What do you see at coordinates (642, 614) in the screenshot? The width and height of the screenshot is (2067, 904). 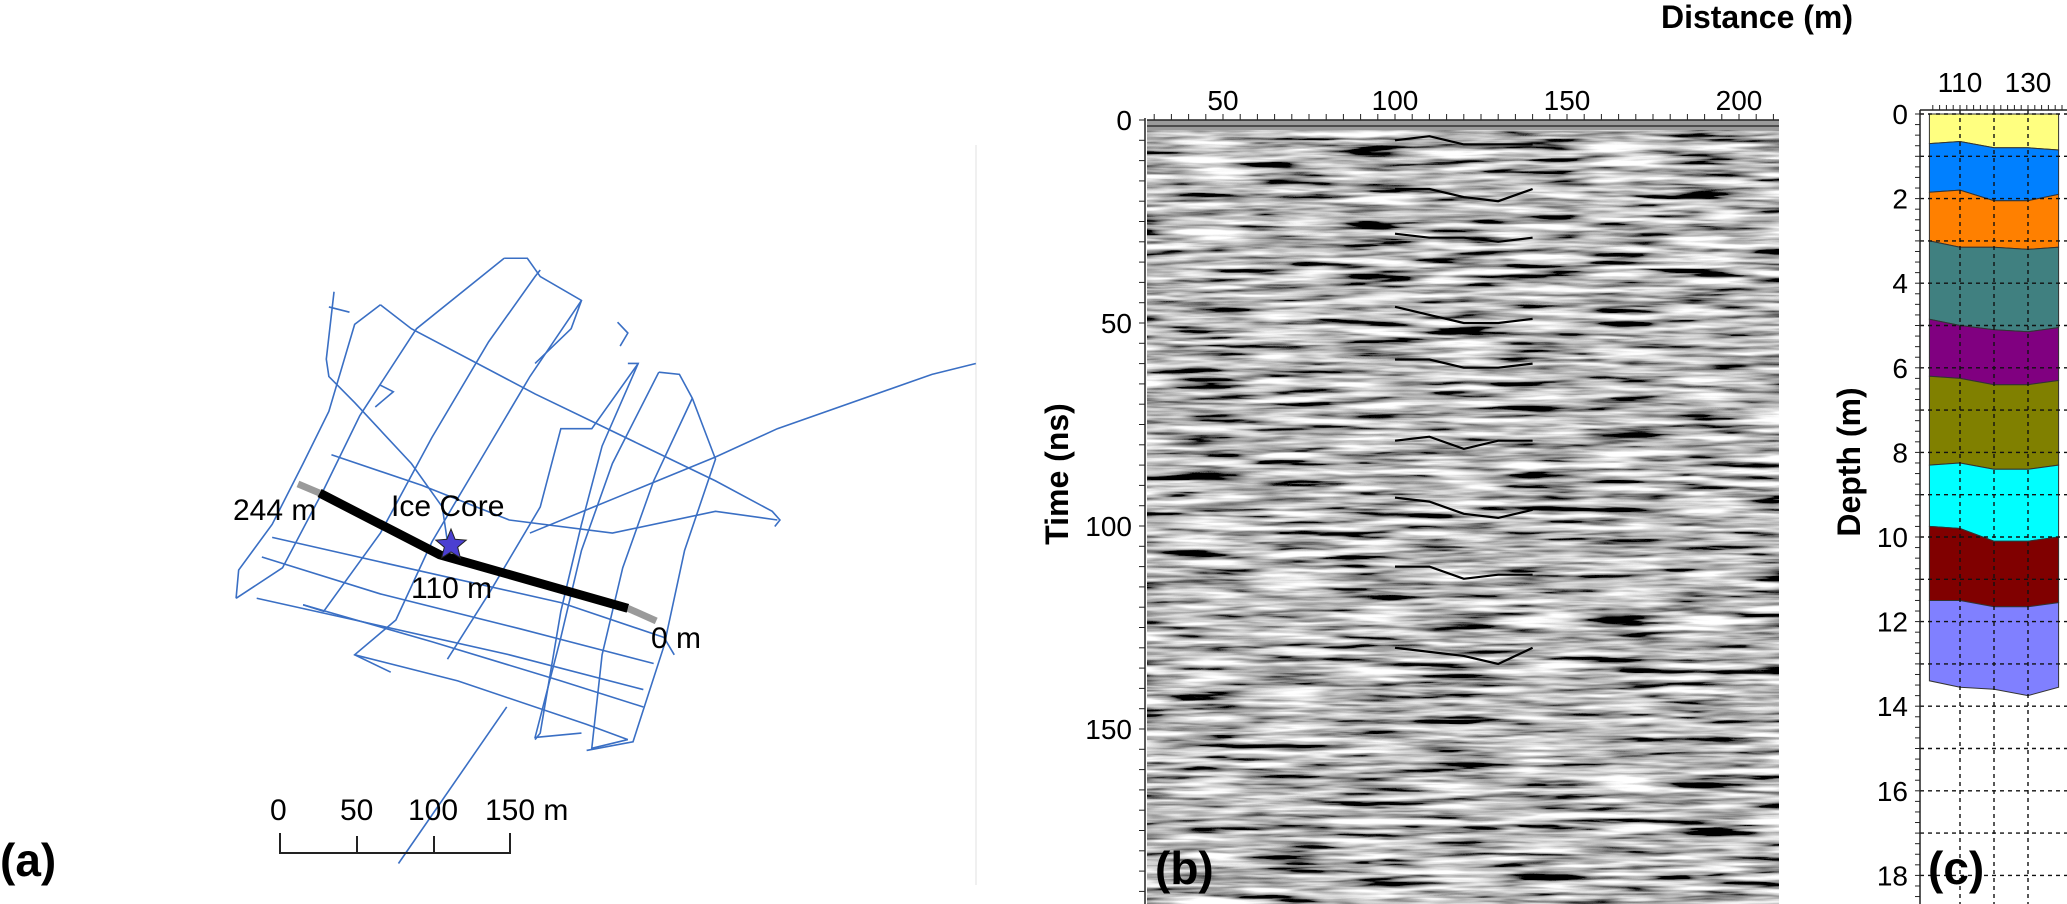 I see `profile-end-extension` at bounding box center [642, 614].